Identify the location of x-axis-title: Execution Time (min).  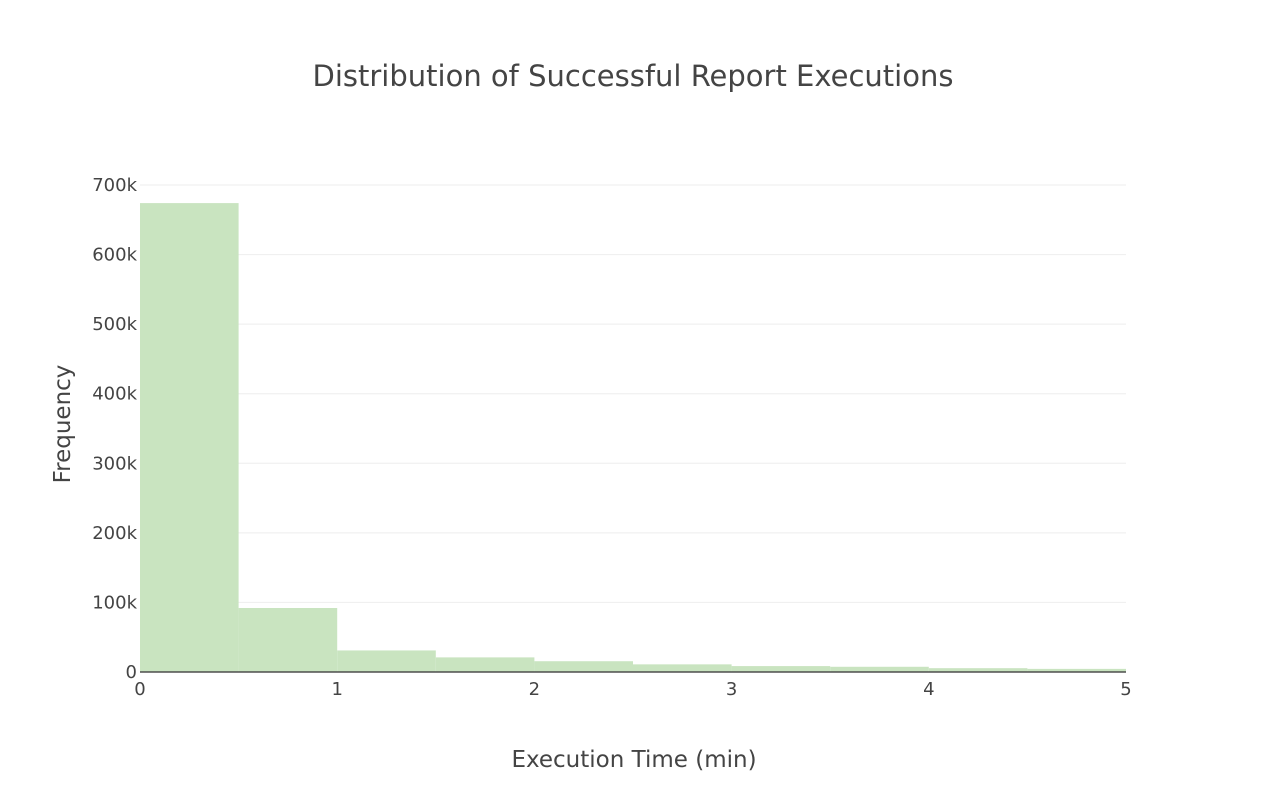
(633, 760).